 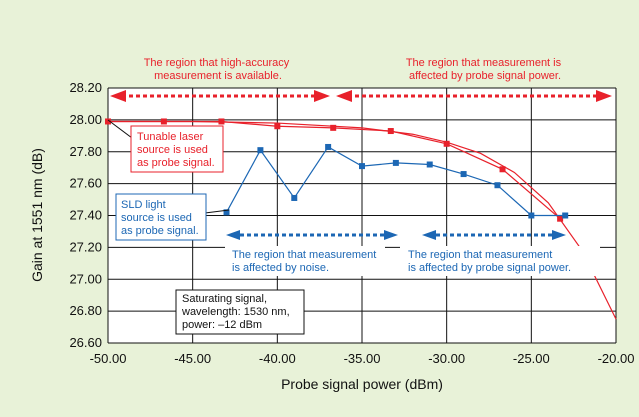 I want to click on sld-callout-box, so click(x=161, y=217).